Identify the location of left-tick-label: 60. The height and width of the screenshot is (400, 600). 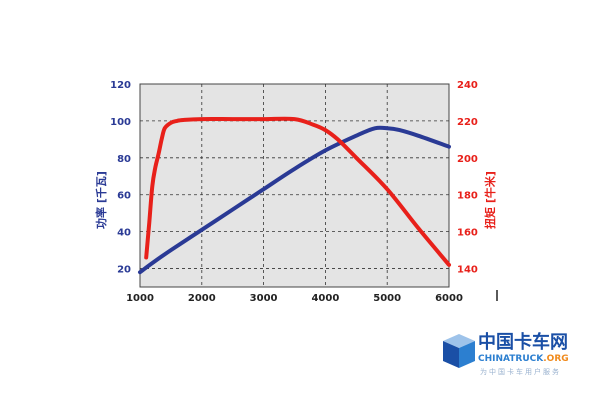
(124, 196).